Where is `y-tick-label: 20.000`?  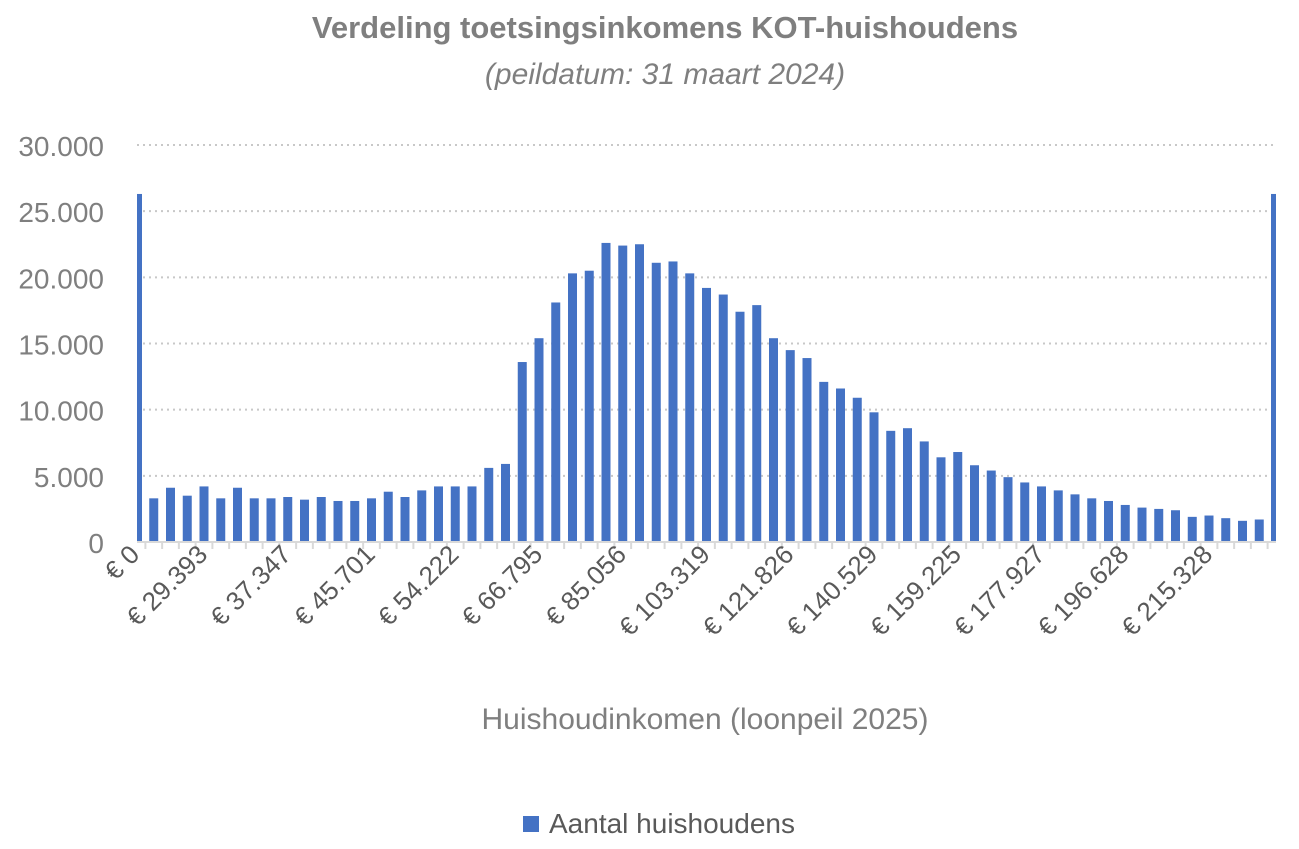
y-tick-label: 20.000 is located at coordinates (61, 278).